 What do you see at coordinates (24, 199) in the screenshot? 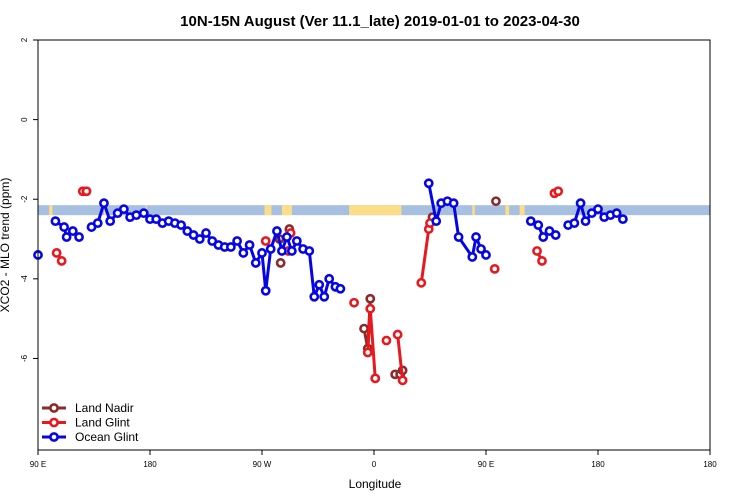
I see `y-tick-label: -2` at bounding box center [24, 199].